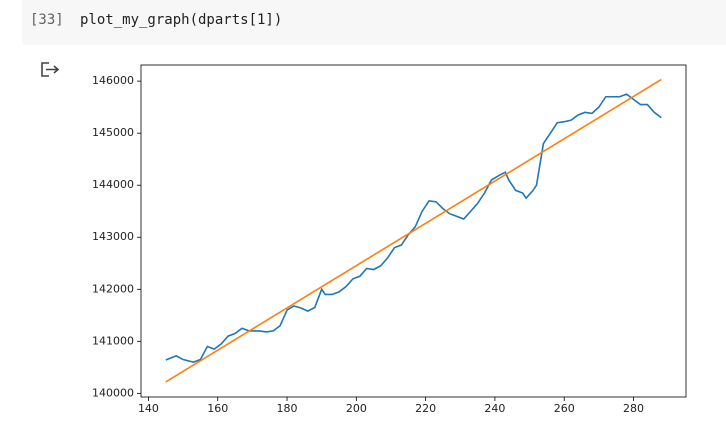 Image resolution: width=726 pixels, height=442 pixels. Describe the element at coordinates (50, 69) in the screenshot. I see `output-icon` at that location.